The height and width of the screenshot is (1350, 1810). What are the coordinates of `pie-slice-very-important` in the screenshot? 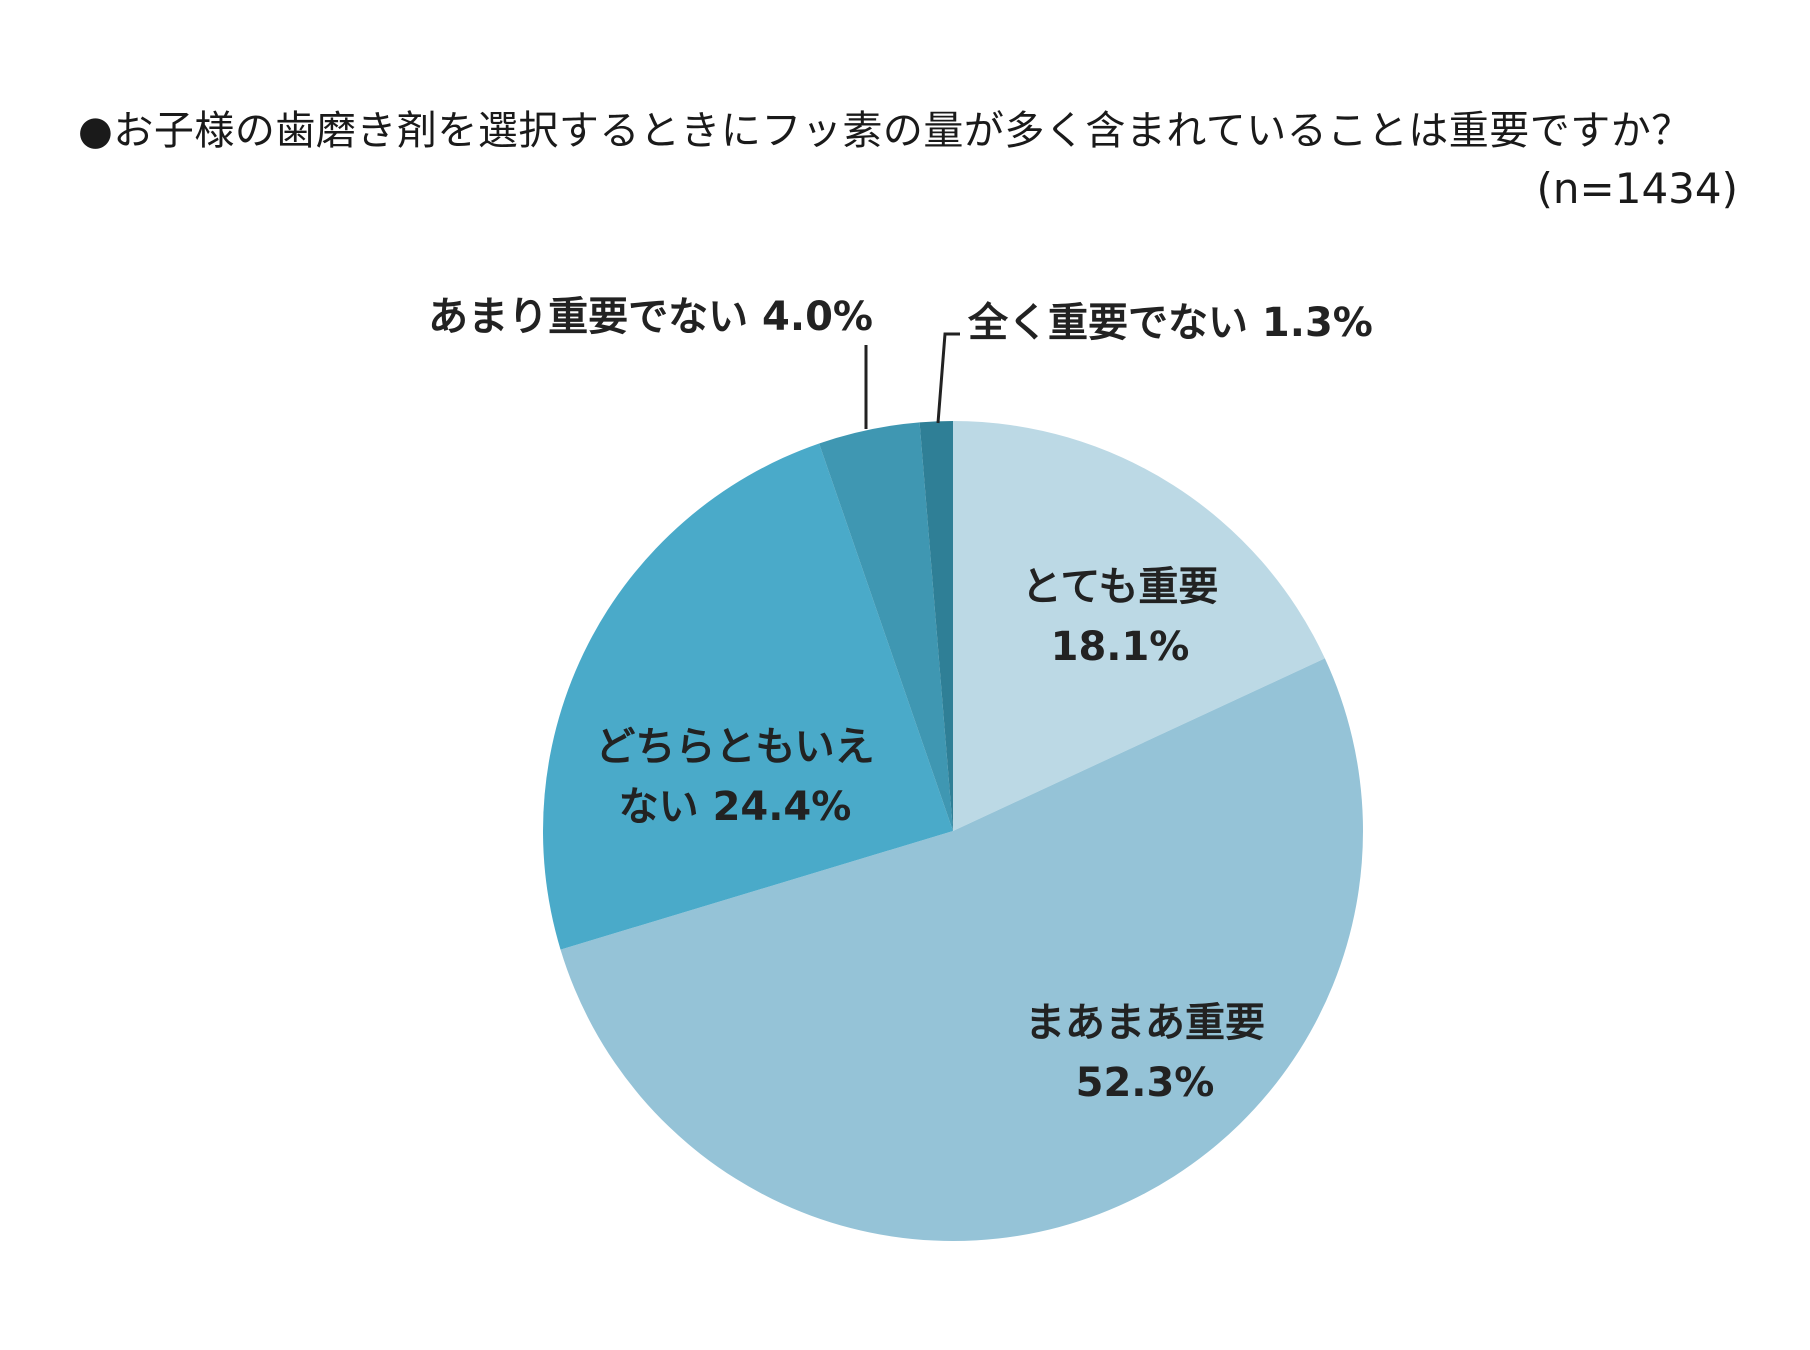 It's located at (1139, 626).